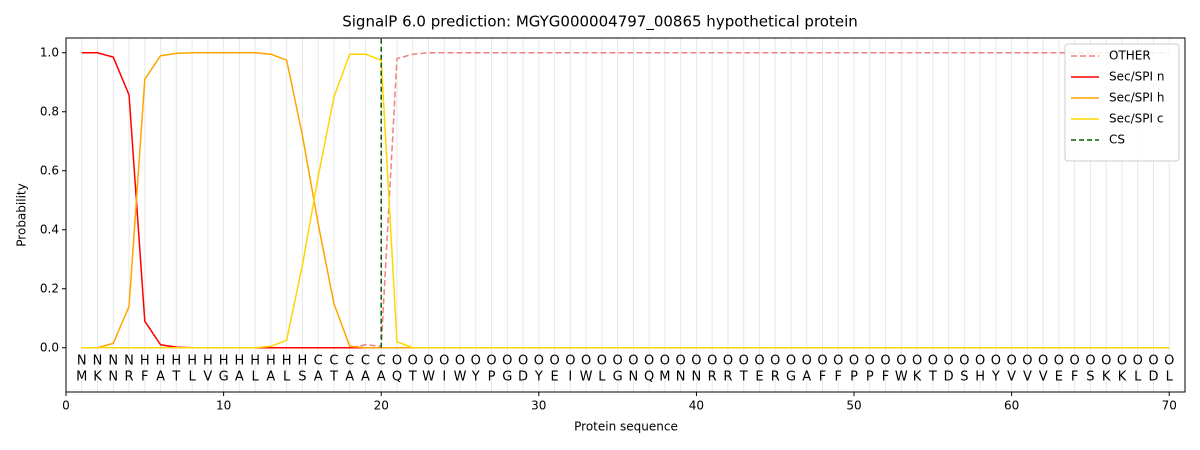 Image resolution: width=1200 pixels, height=450 pixels. Describe the element at coordinates (980, 377) in the screenshot. I see `residue-label: H` at that location.